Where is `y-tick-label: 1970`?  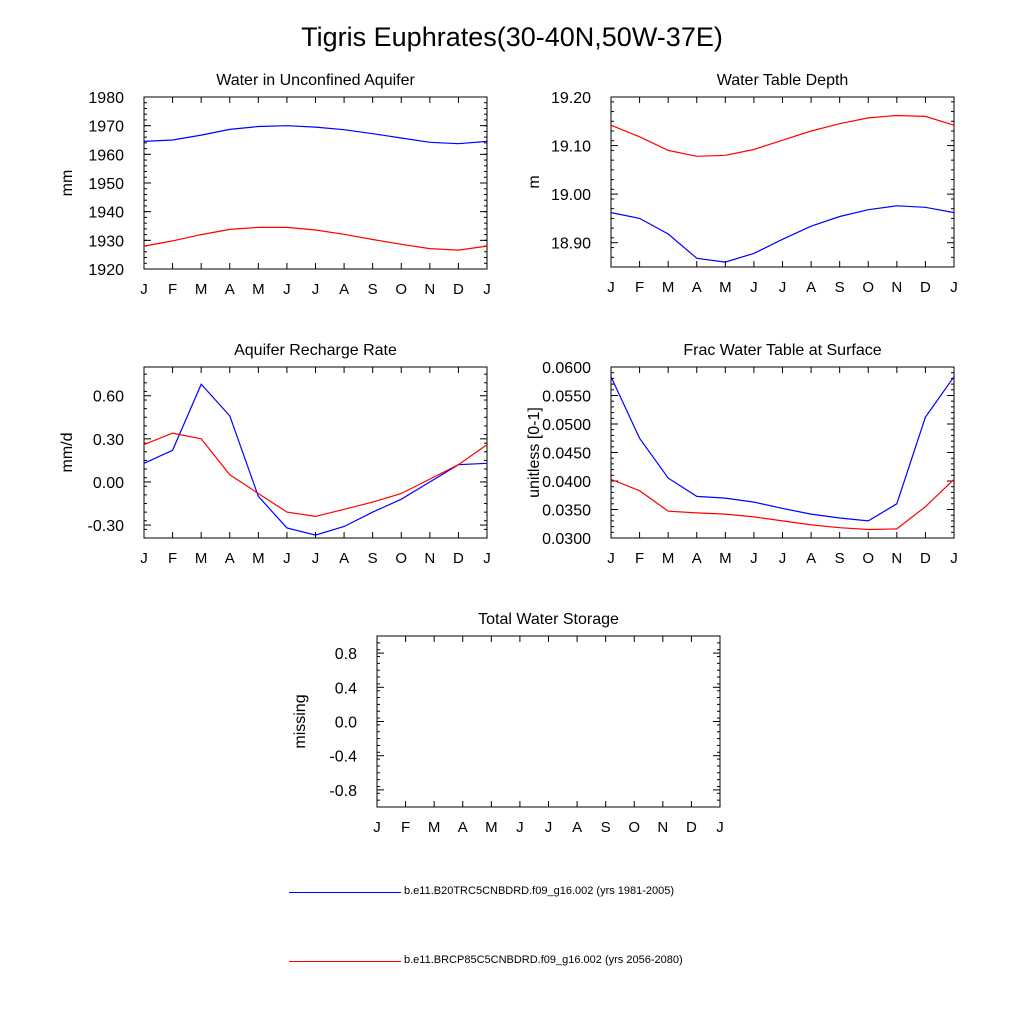
y-tick-label: 1970 is located at coordinates (106, 127).